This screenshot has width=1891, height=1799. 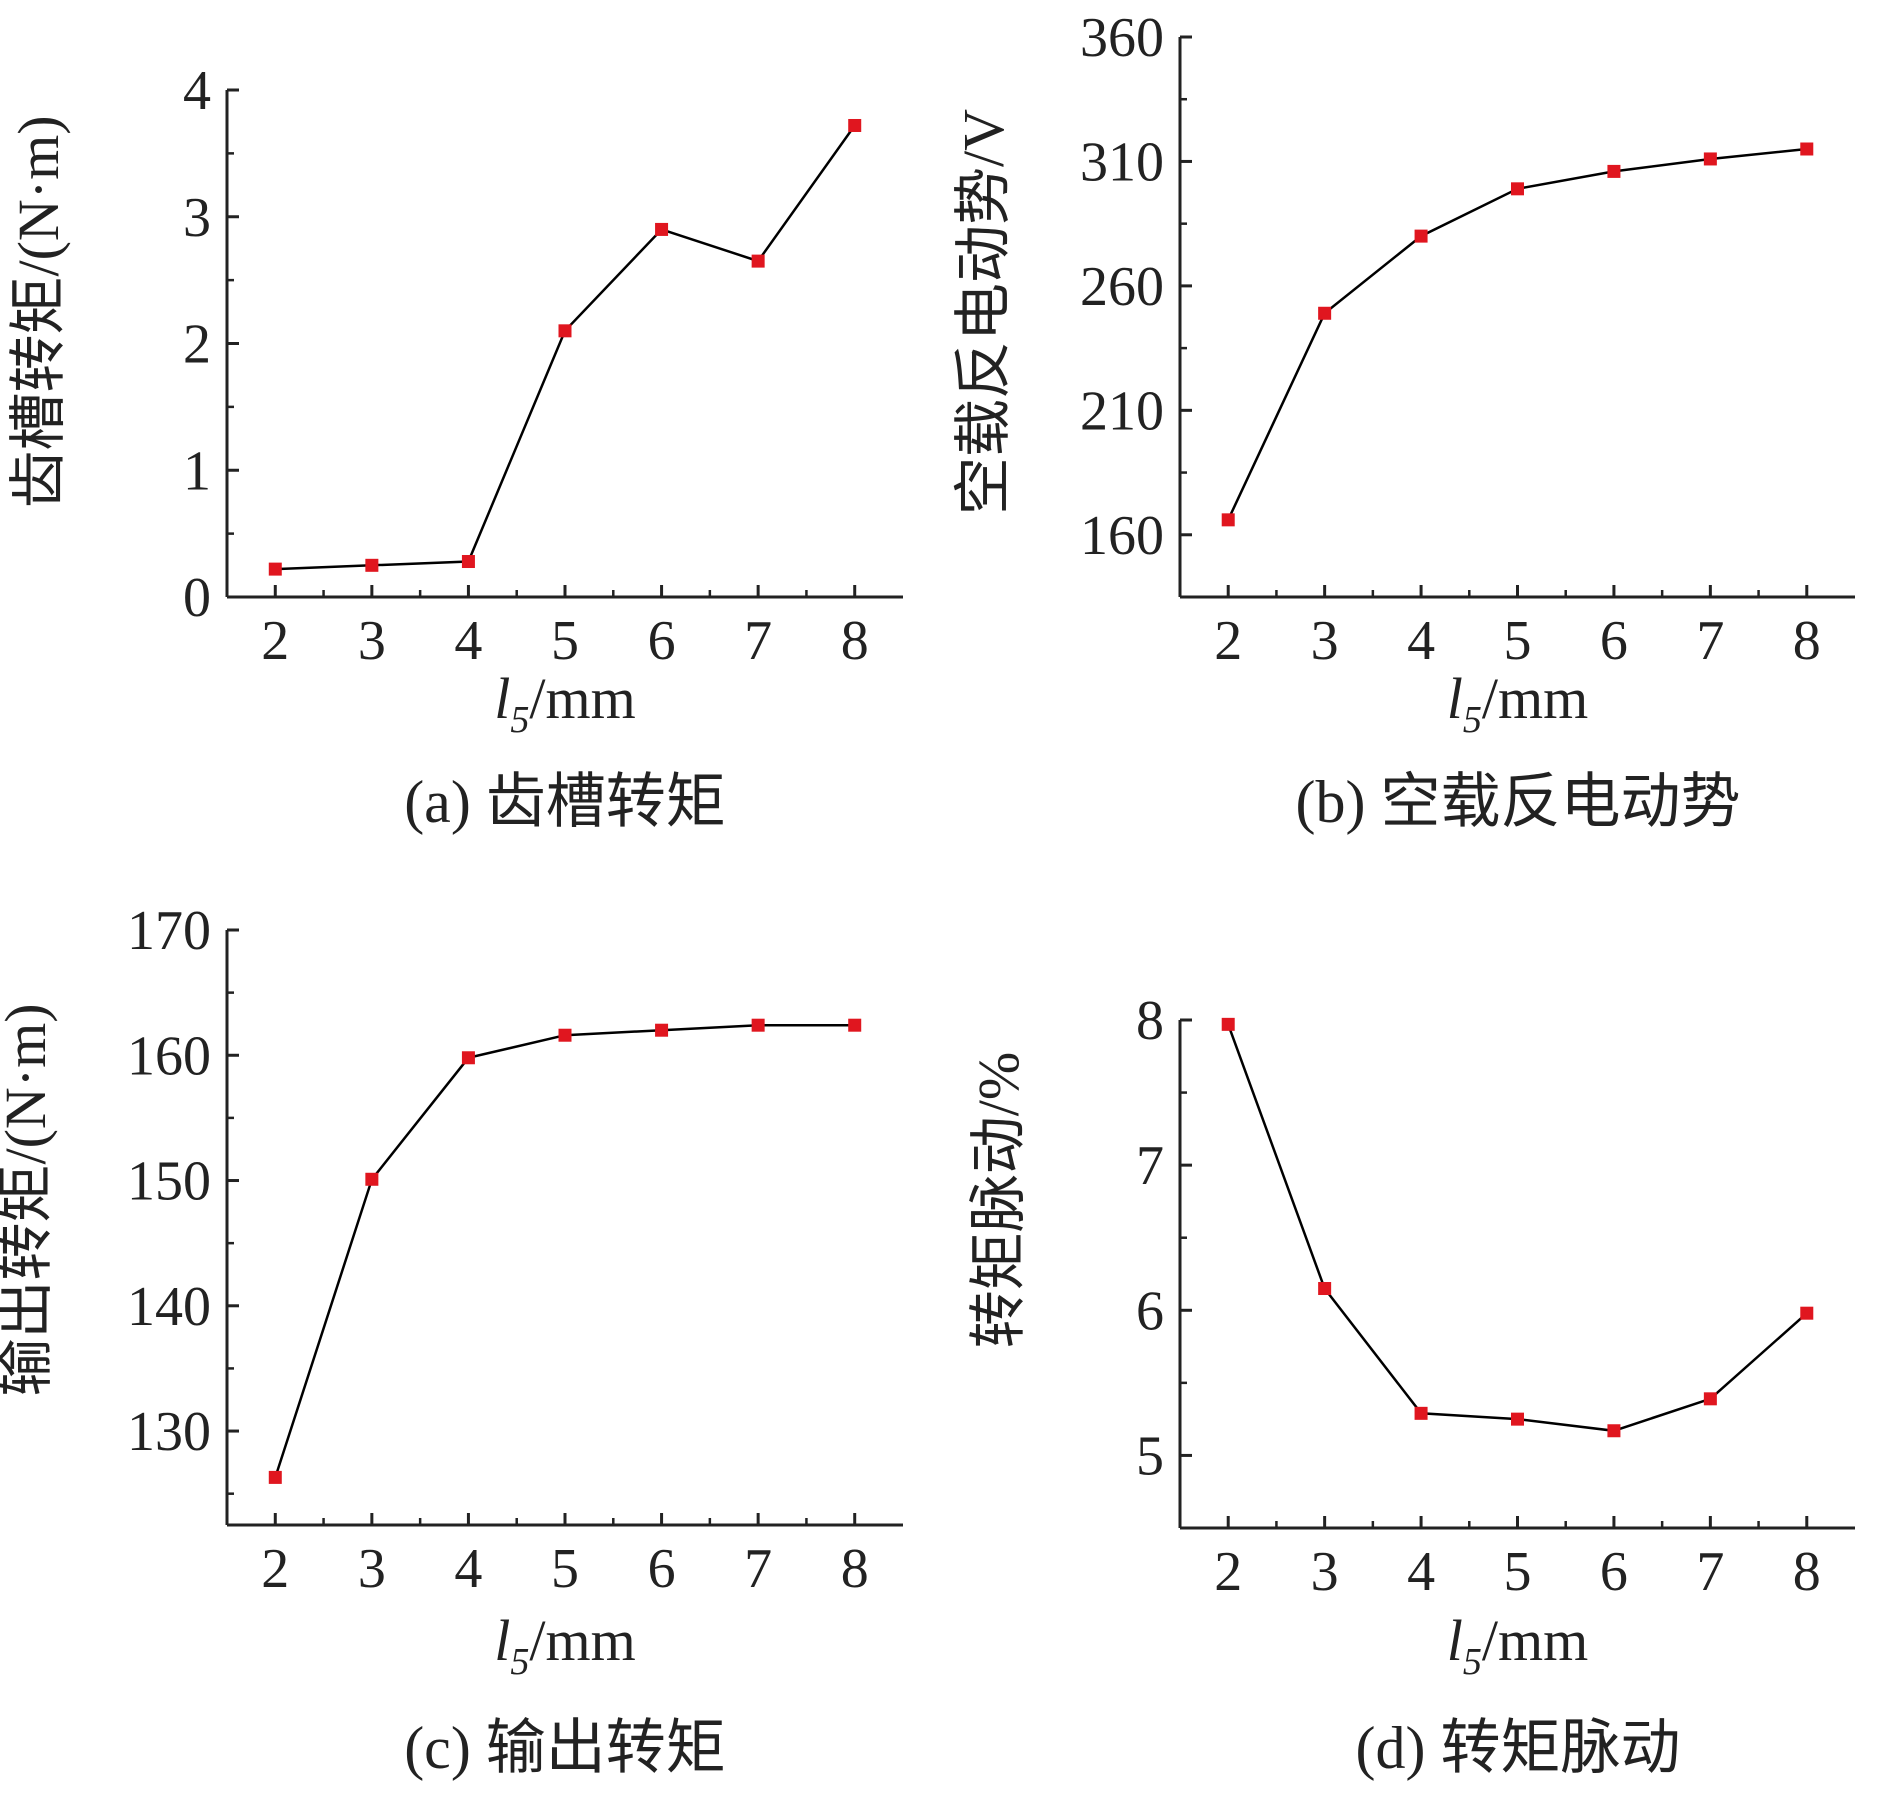 What do you see at coordinates (197, 91) in the screenshot?
I see `y-tick-label: 4` at bounding box center [197, 91].